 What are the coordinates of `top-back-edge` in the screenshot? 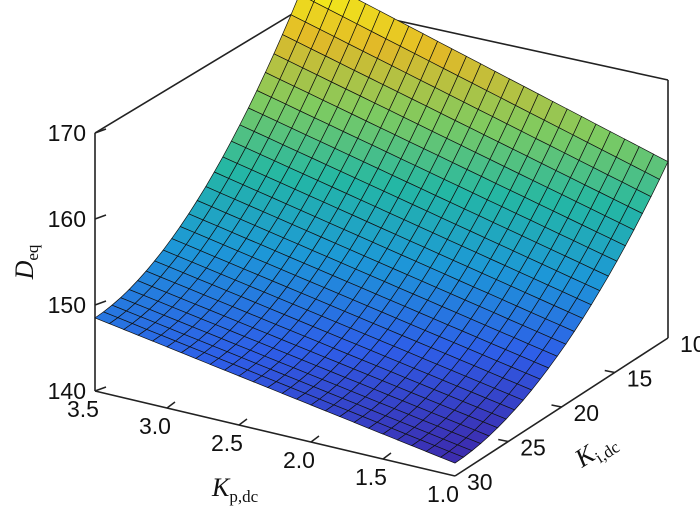 It's located at (203, 67).